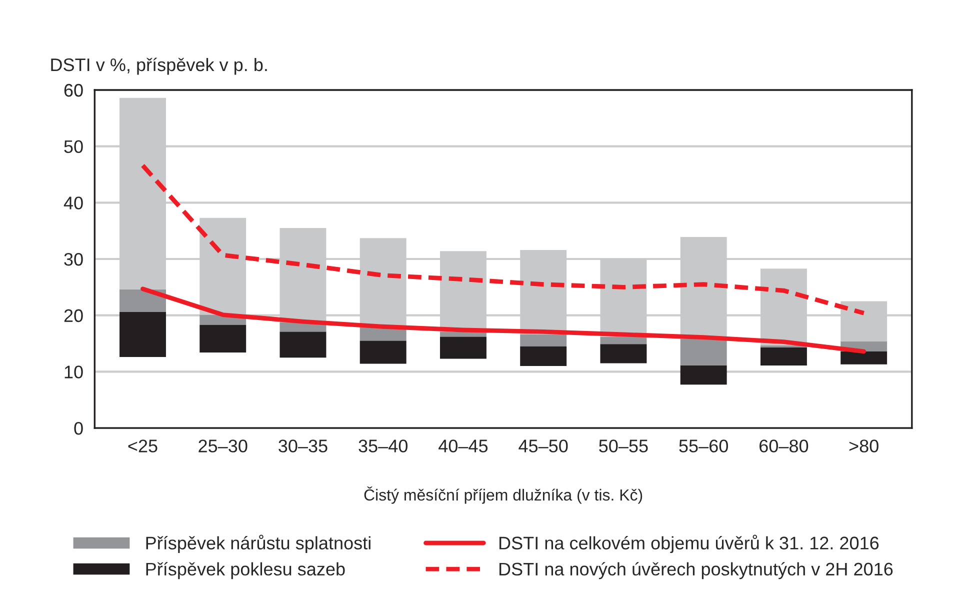  What do you see at coordinates (245, 571) in the screenshot?
I see `legend-label: Příspěvek poklesu sazeb` at bounding box center [245, 571].